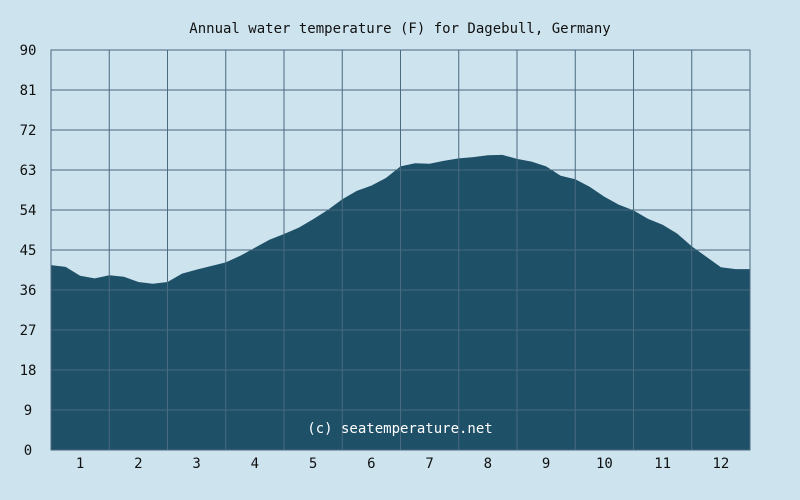 The image size is (800, 500). Describe the element at coordinates (28, 171) in the screenshot. I see `y-tick-label: 63` at that location.